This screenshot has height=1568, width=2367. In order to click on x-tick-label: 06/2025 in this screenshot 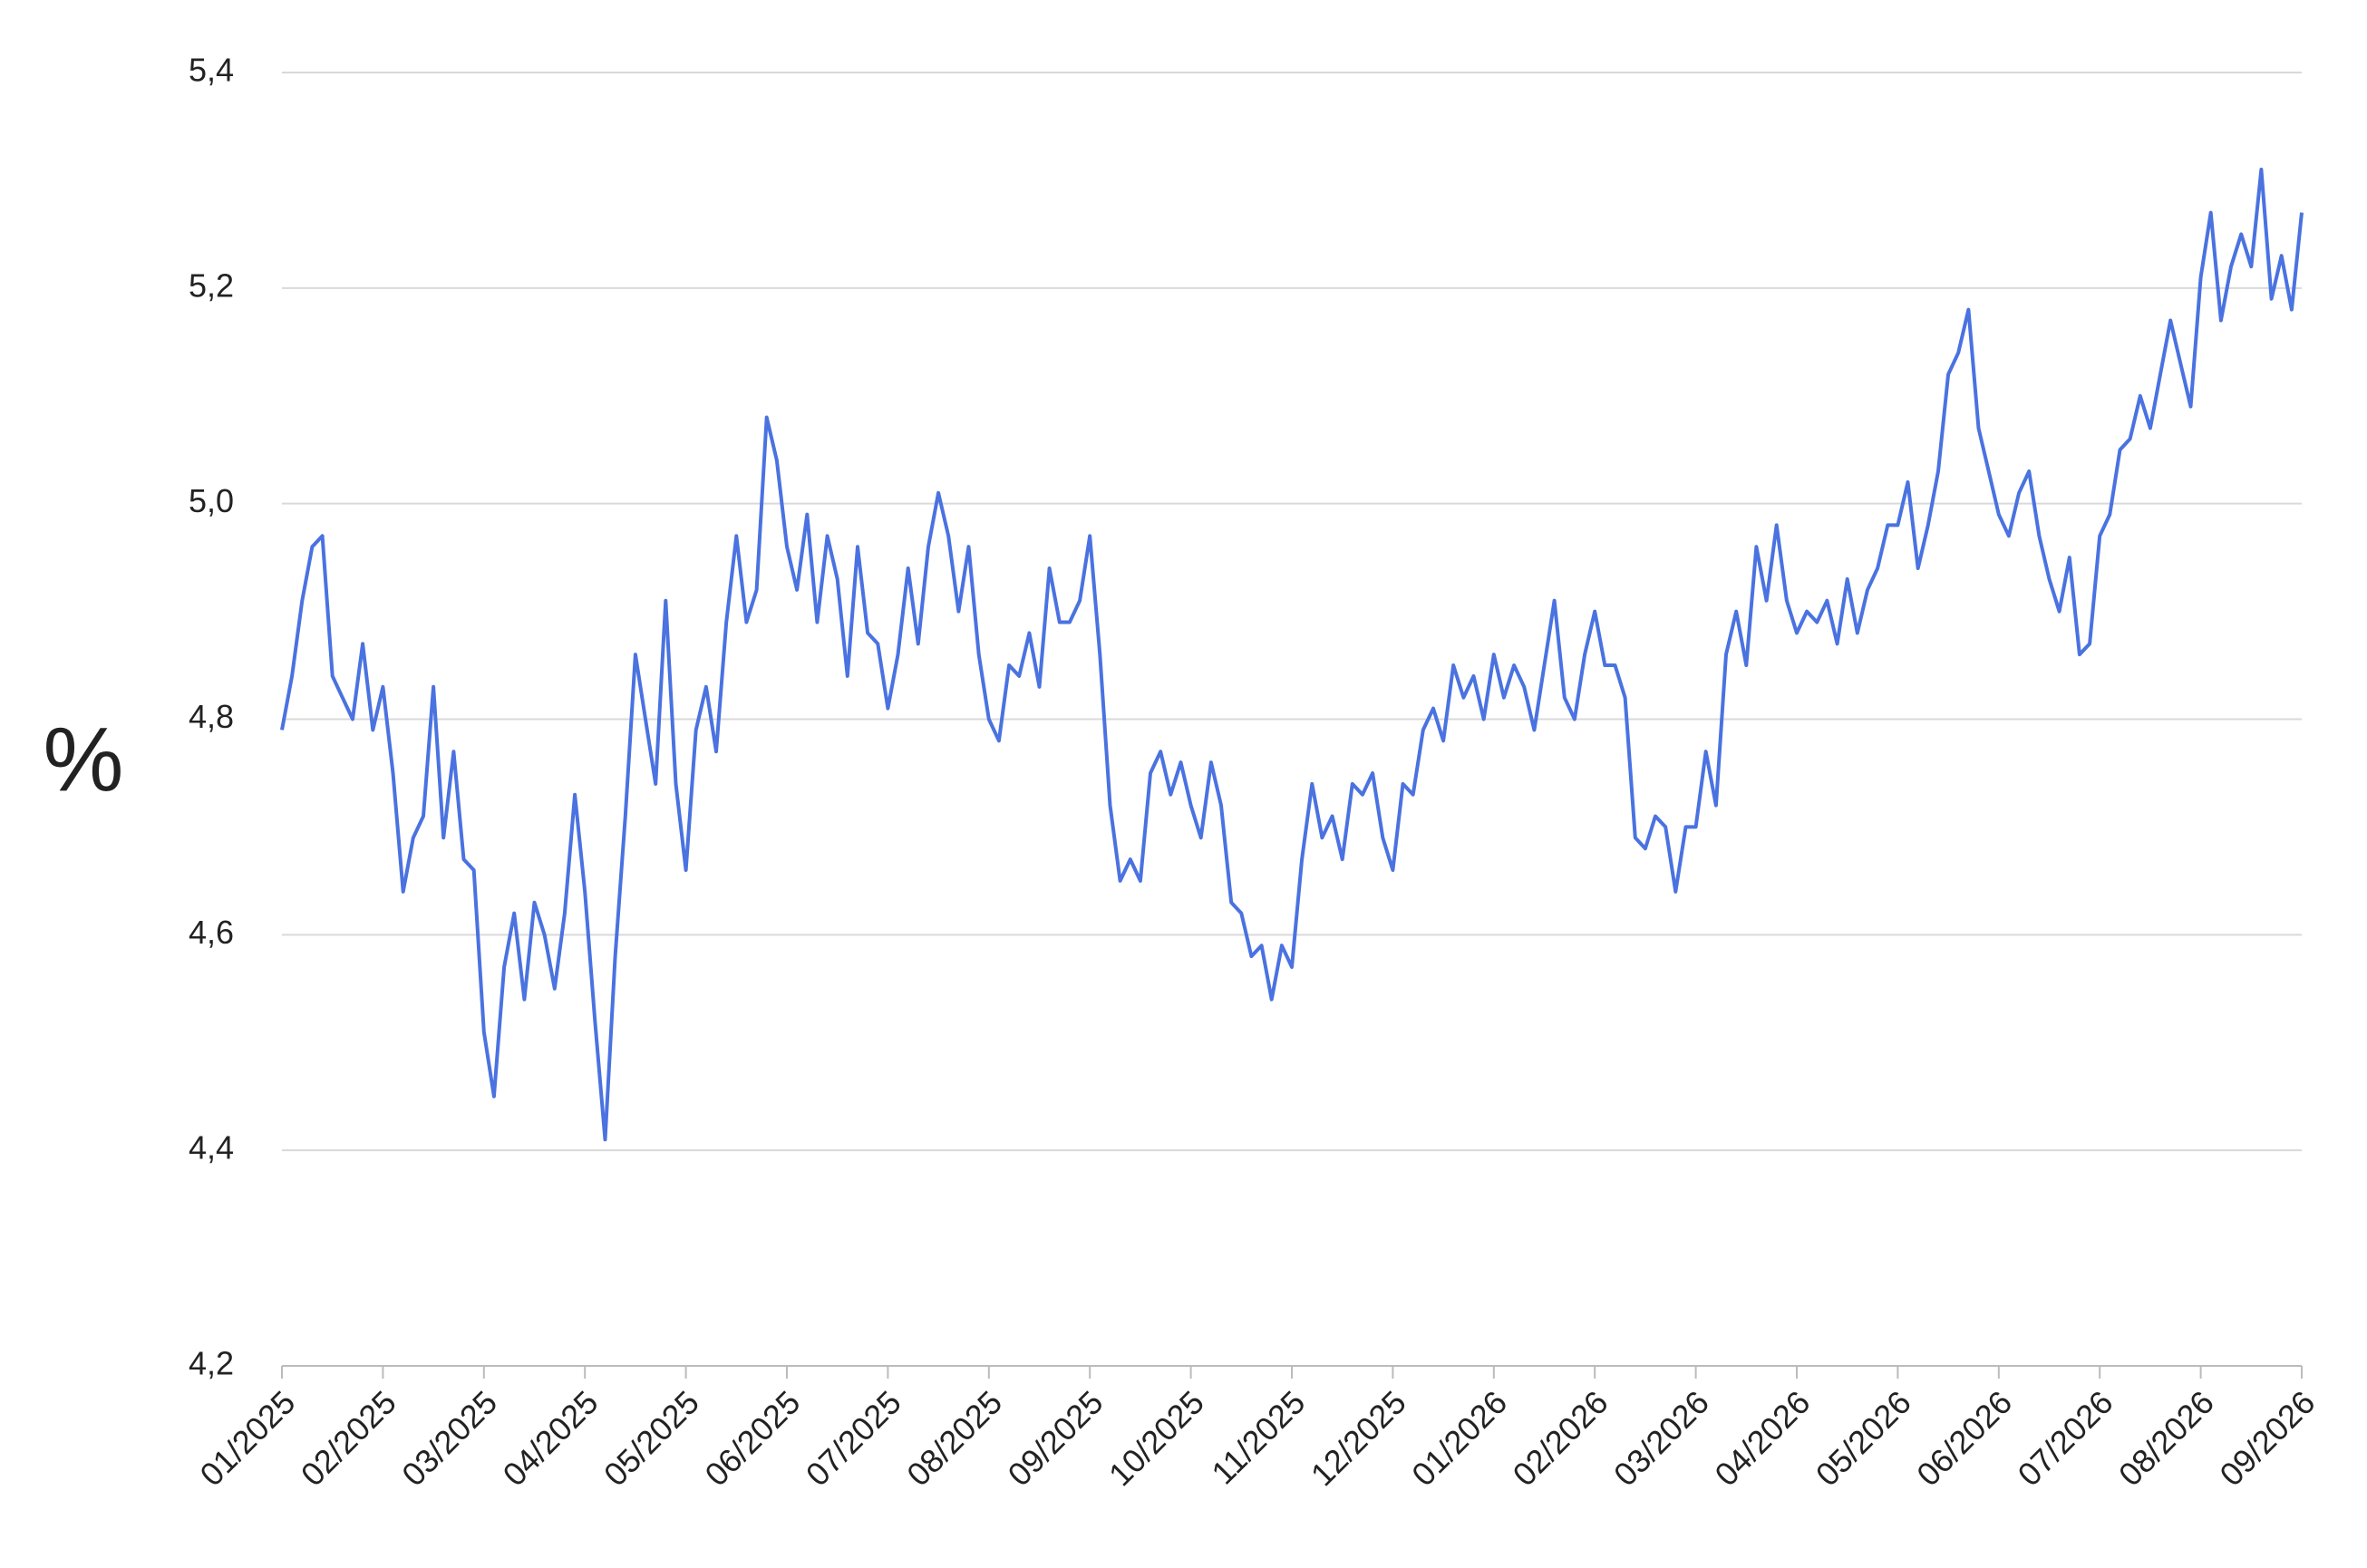, I will do `click(752, 1438)`.